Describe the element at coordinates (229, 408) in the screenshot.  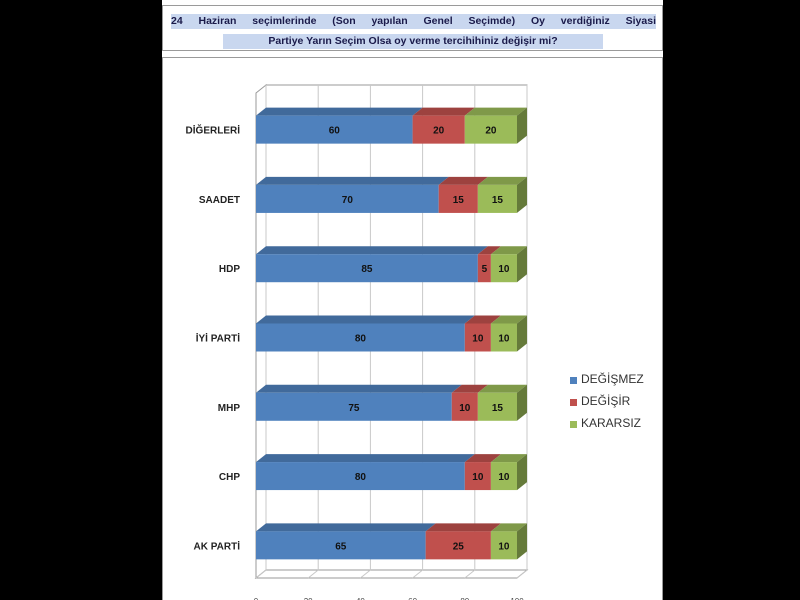
I see `category-label: MHP` at that location.